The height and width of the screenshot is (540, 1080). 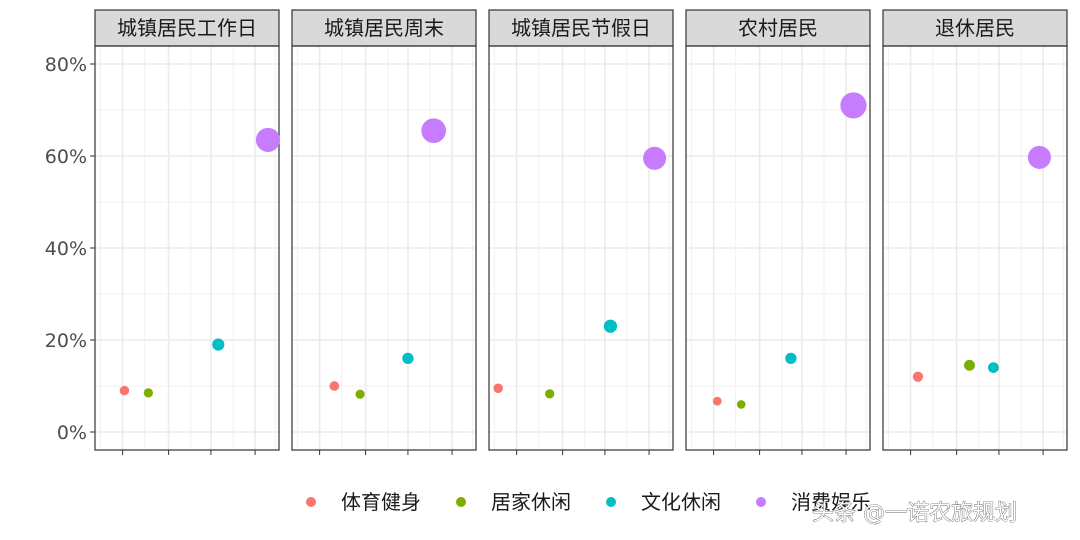 What do you see at coordinates (381, 502) in the screenshot?
I see `legend-label: 体育健身` at bounding box center [381, 502].